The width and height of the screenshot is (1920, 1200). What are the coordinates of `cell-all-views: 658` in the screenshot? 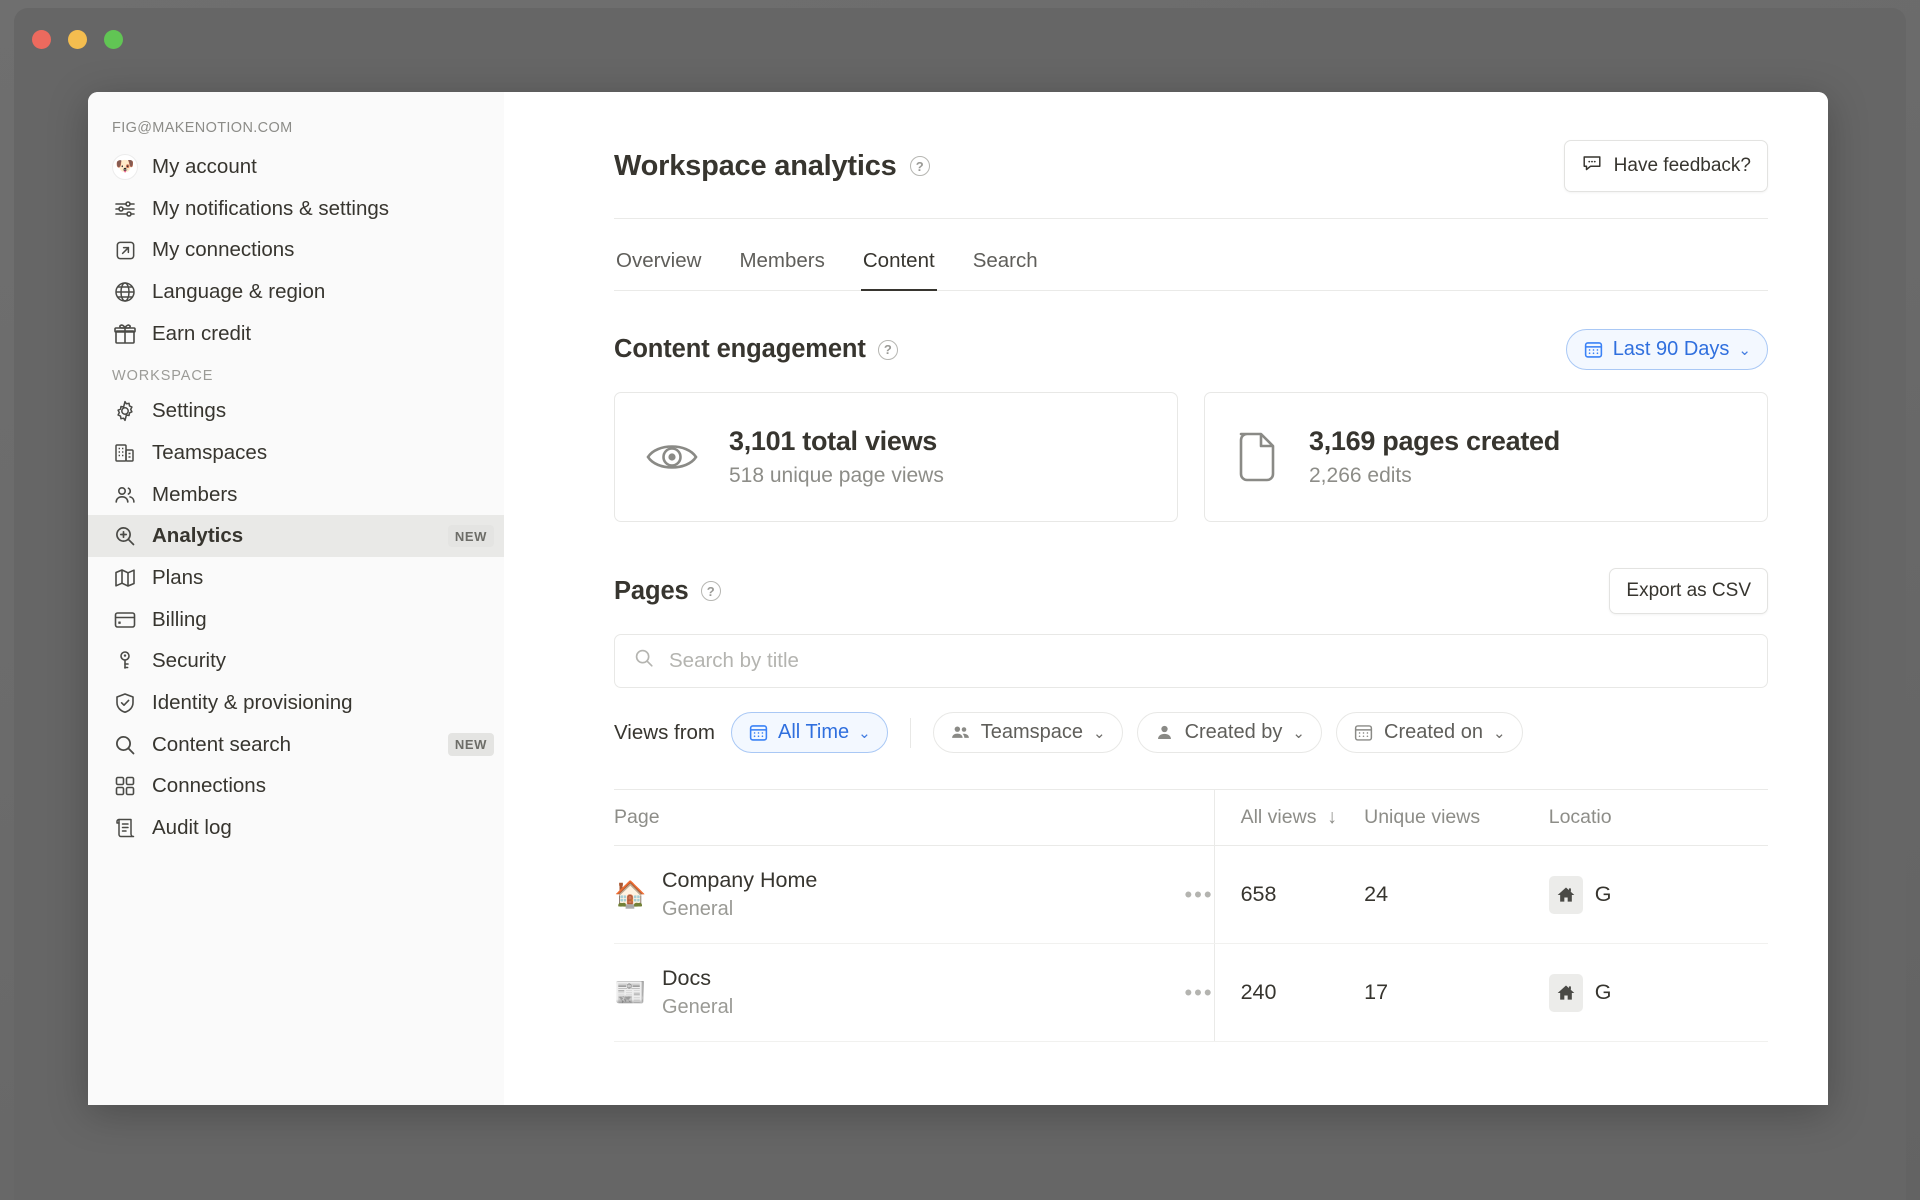 It's located at (1289, 894).